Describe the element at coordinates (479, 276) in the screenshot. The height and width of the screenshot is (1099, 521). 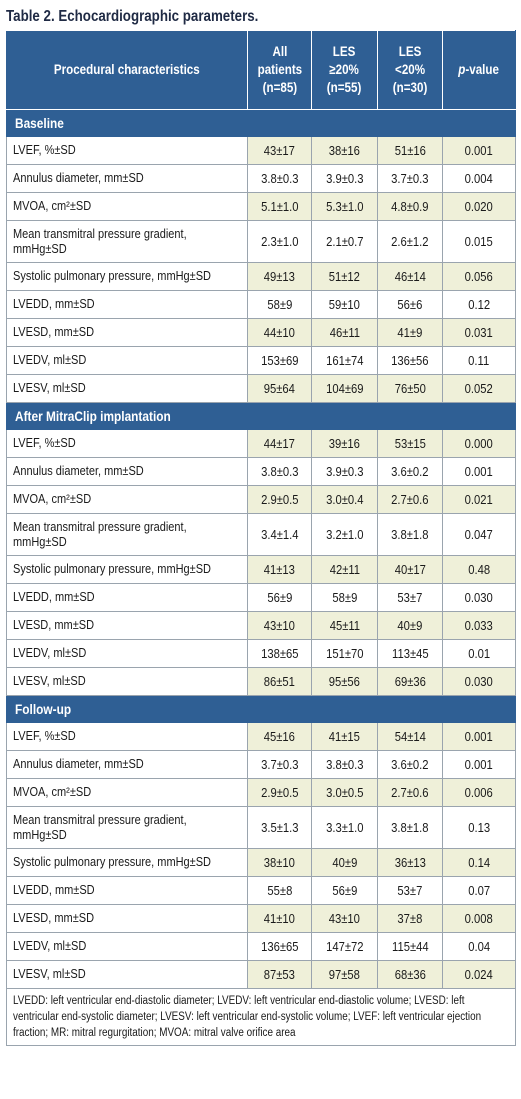
I see `cell-p-value: 0.056` at that location.